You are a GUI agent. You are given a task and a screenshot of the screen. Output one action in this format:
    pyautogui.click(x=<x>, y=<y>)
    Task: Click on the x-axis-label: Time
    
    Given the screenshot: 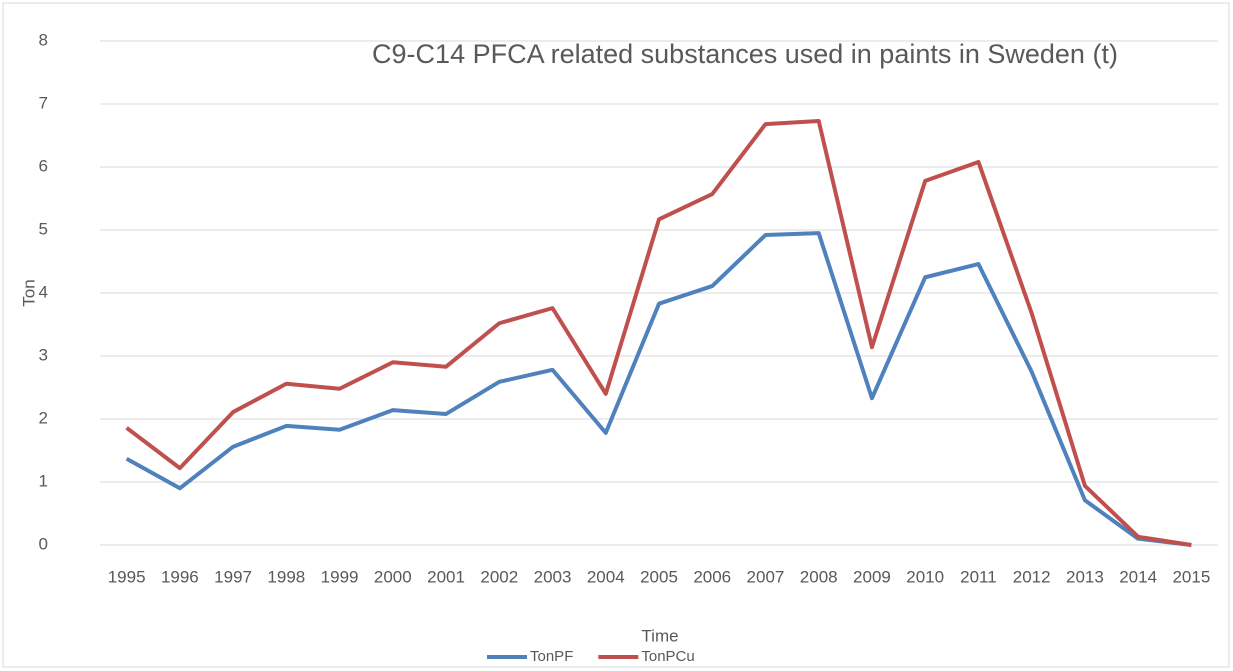 What is the action you would take?
    pyautogui.click(x=659, y=635)
    